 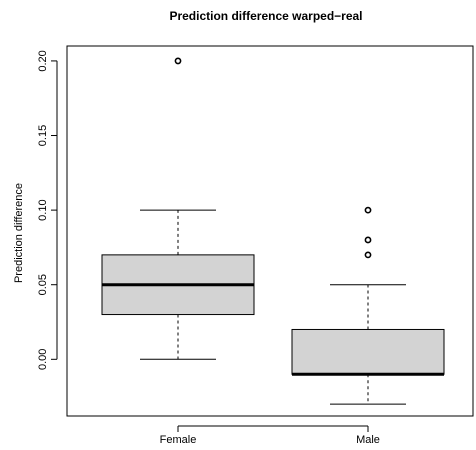 I want to click on y-tick-label: 0.10, so click(x=43, y=209).